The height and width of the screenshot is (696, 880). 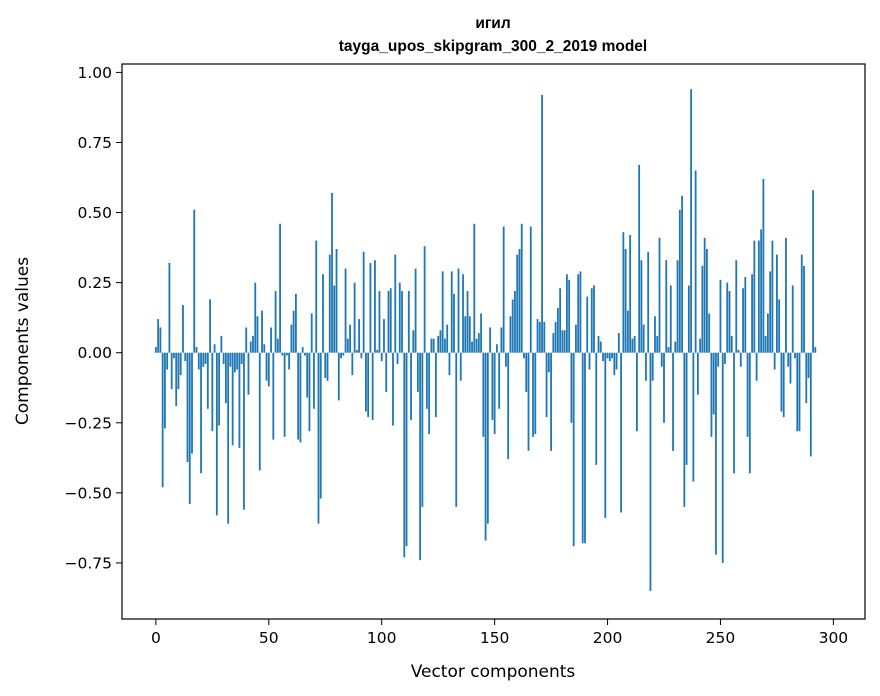 I want to click on y-tick-label: −0.25, so click(x=89, y=423).